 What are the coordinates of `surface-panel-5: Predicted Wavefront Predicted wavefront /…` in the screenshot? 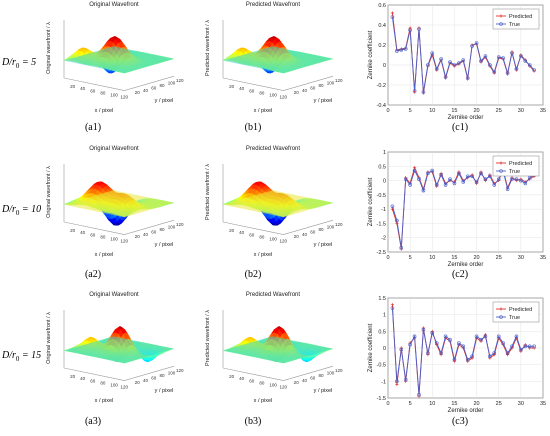 It's located at (274, 348).